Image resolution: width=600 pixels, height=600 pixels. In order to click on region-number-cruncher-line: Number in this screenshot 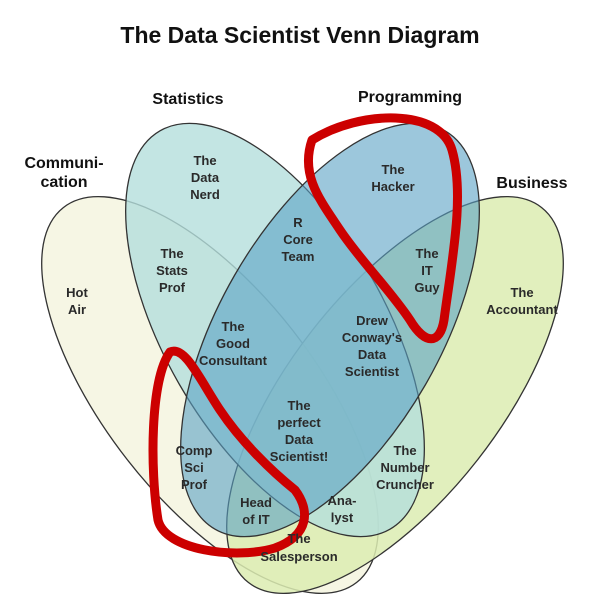, I will do `click(404, 467)`.